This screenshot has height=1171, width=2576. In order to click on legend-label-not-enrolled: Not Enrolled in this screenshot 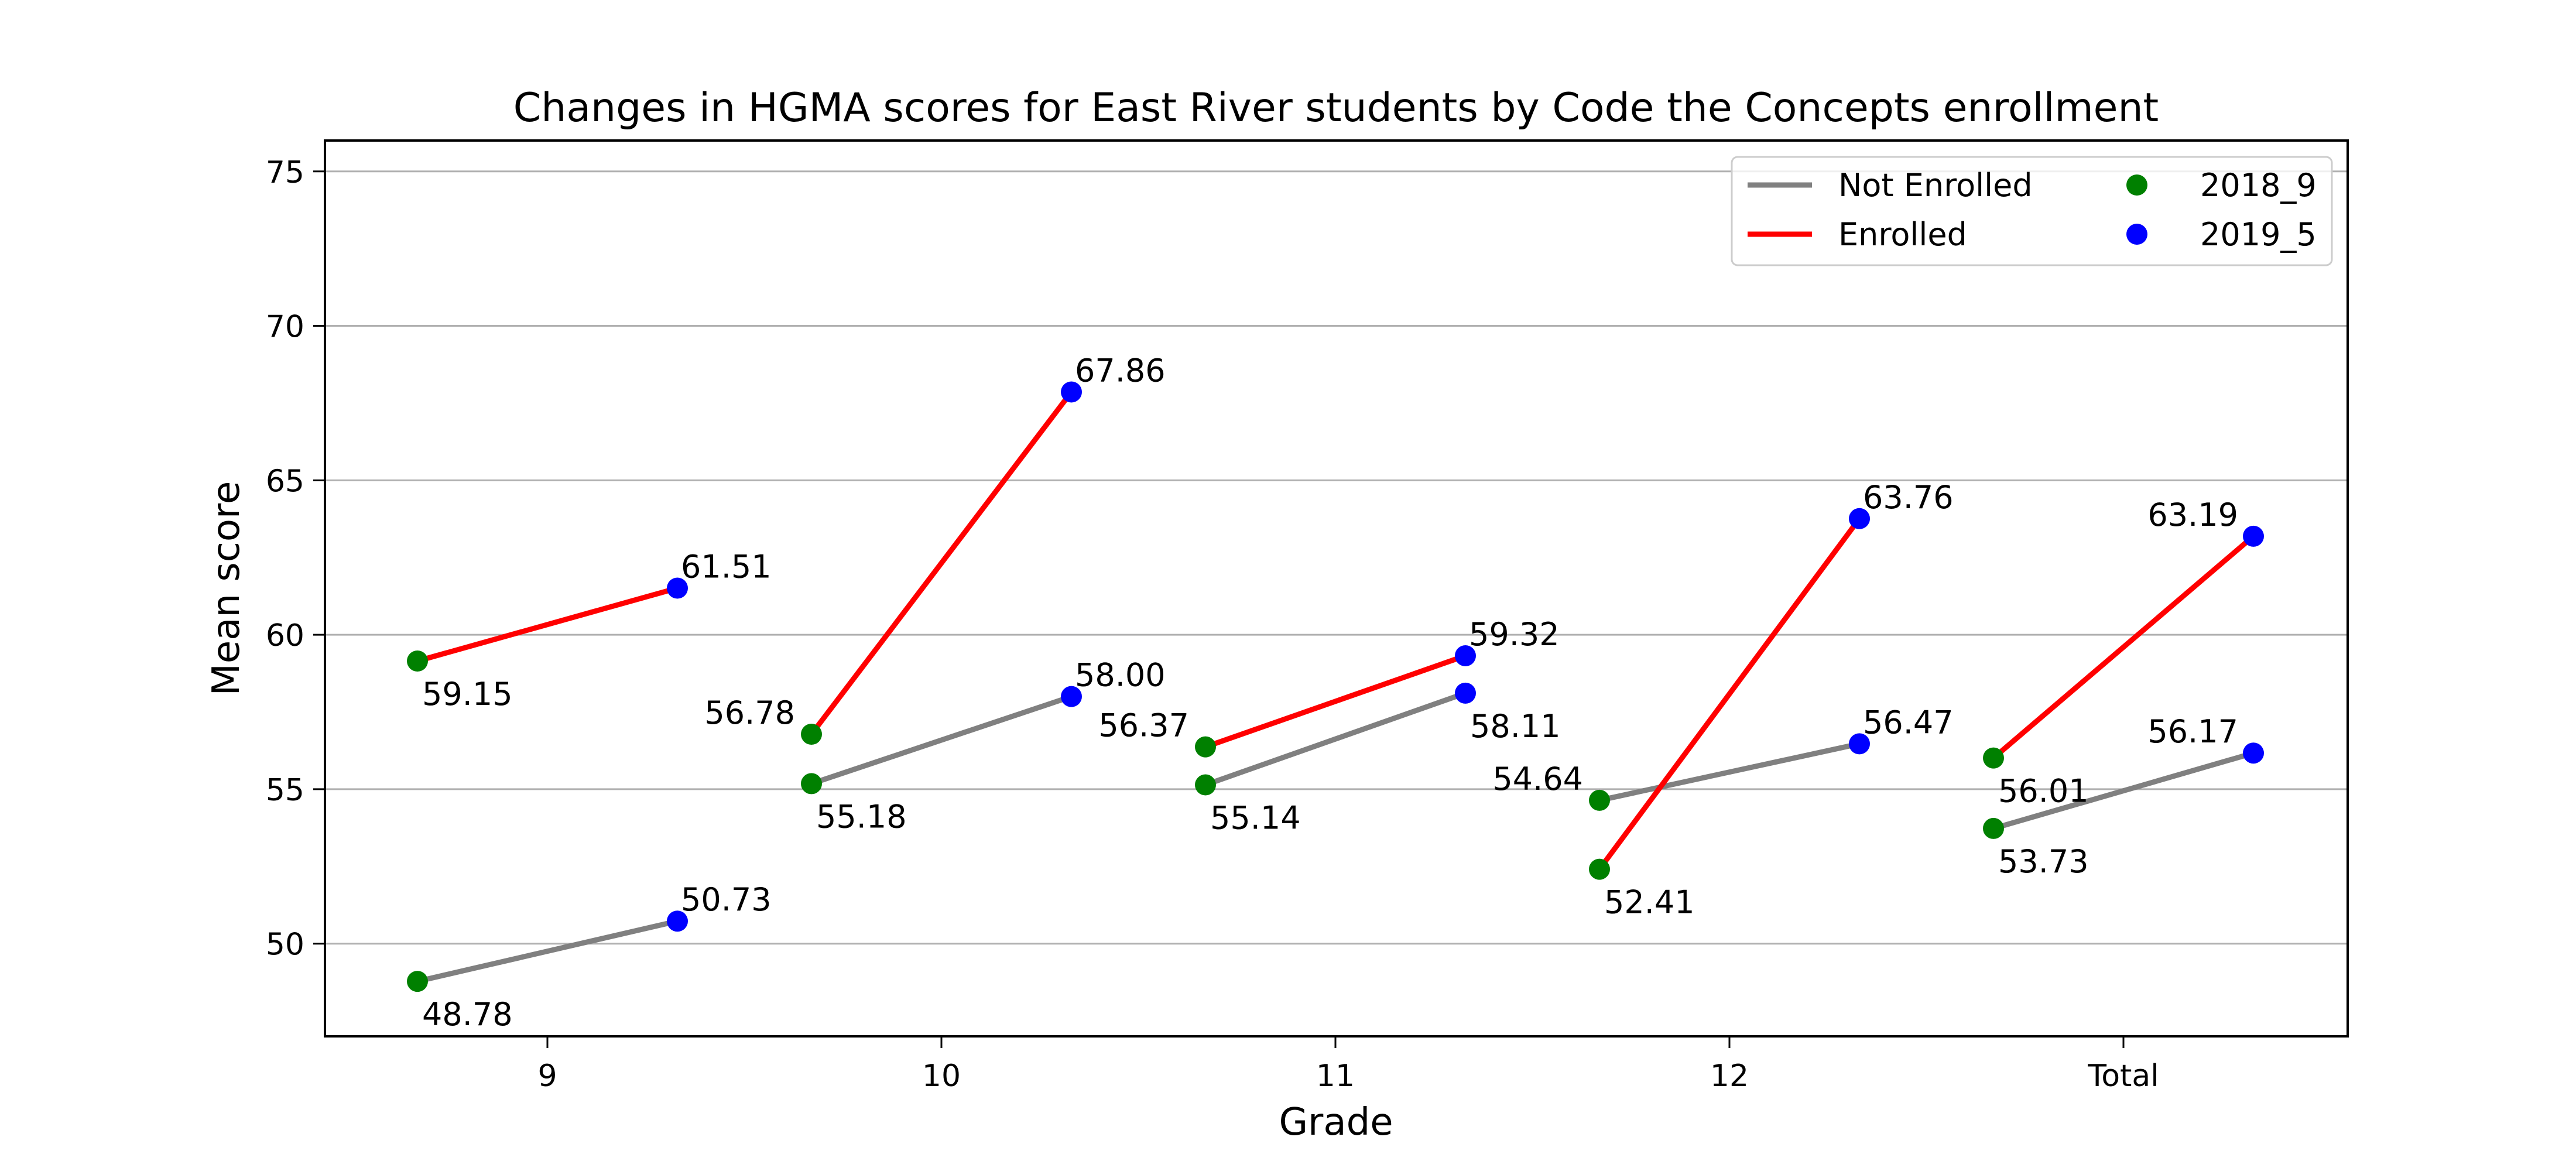, I will do `click(1935, 185)`.